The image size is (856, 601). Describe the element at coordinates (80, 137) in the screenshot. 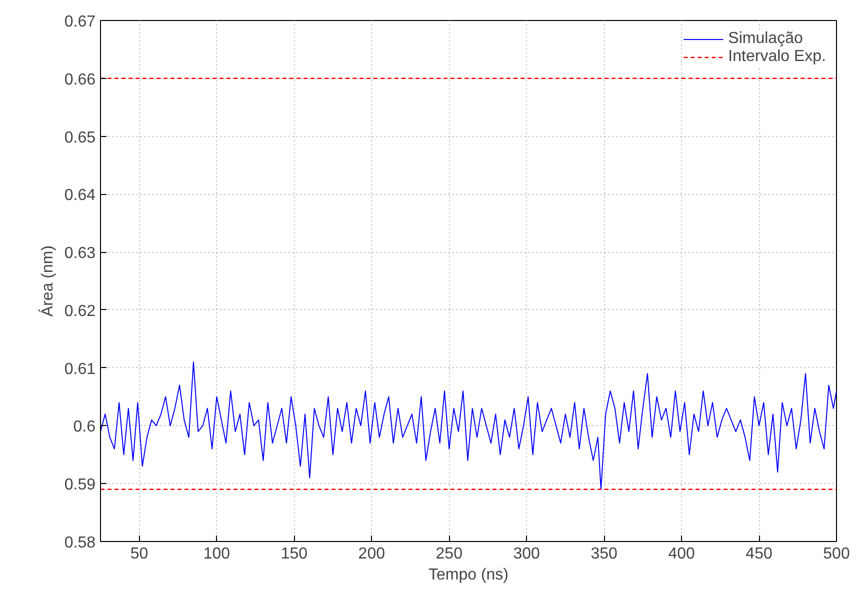

I see `y-tick-label: 0.65` at that location.